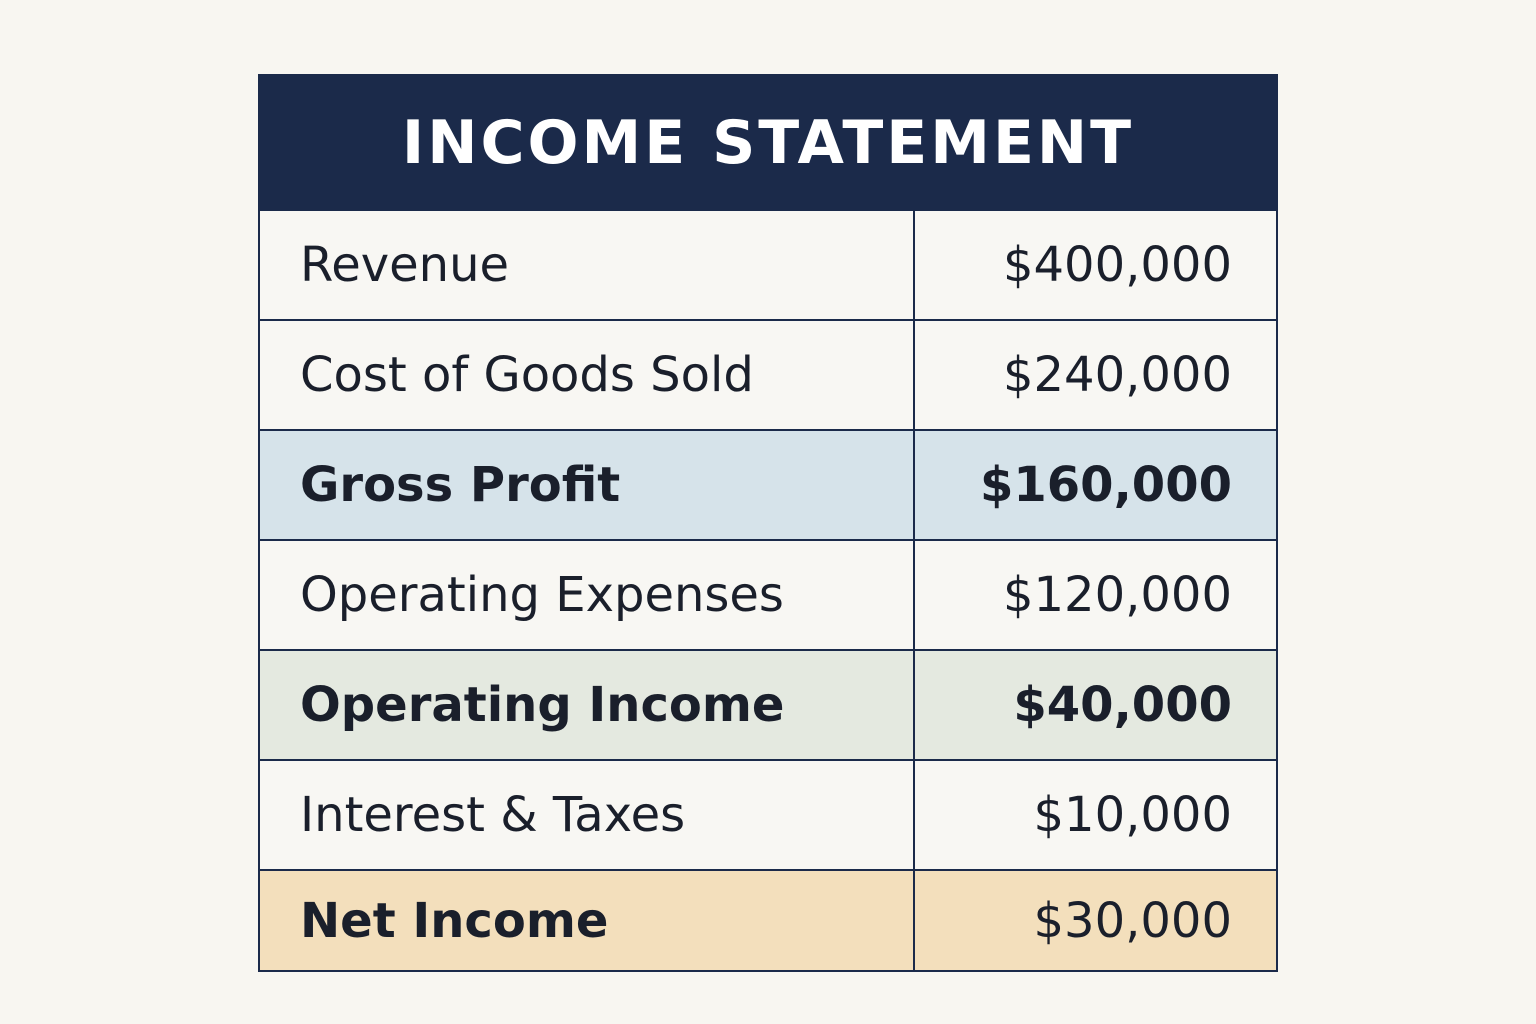 Image resolution: width=1536 pixels, height=1024 pixels. Describe the element at coordinates (587, 815) in the screenshot. I see `row-label: Interest & Taxes` at that location.